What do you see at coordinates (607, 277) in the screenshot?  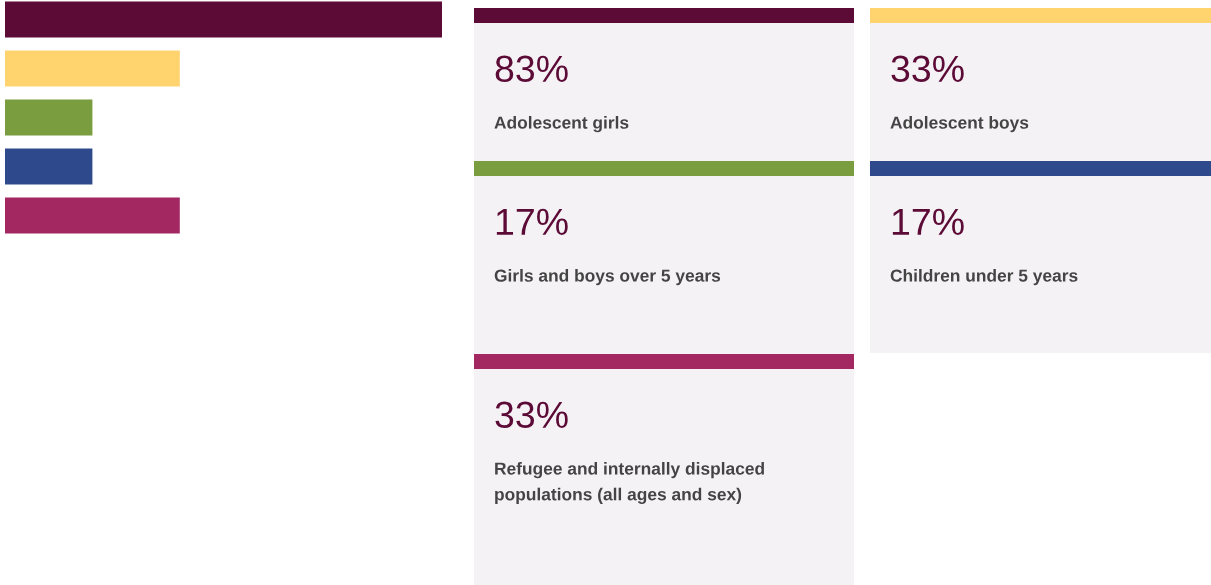 I see `text: Girls and boys over 5 years` at bounding box center [607, 277].